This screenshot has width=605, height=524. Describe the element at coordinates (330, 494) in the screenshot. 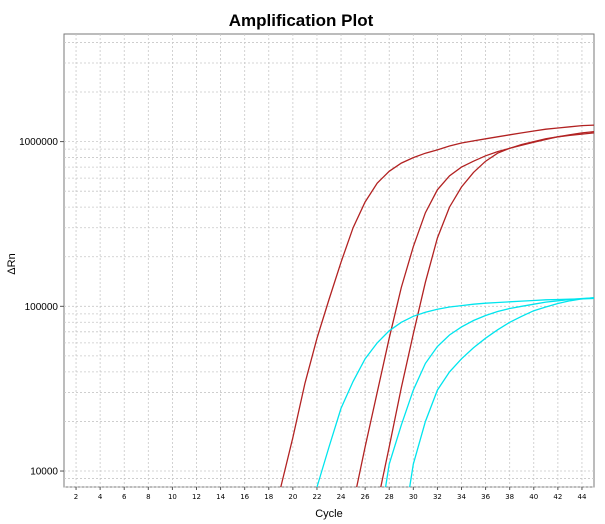

I see `x-axis-ticks: 2 4 6 8 10 12 14 16 18 20 22 24 26 28 30 32 34 36 38 40 42 44` at that location.